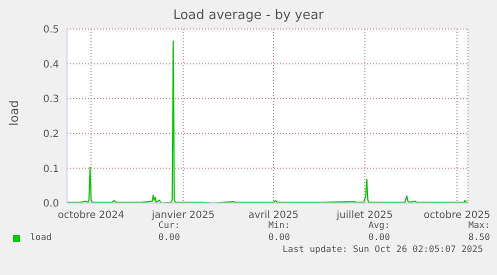  Describe the element at coordinates (364, 216) in the screenshot. I see `x-tick-label: juillet 2025` at that location.